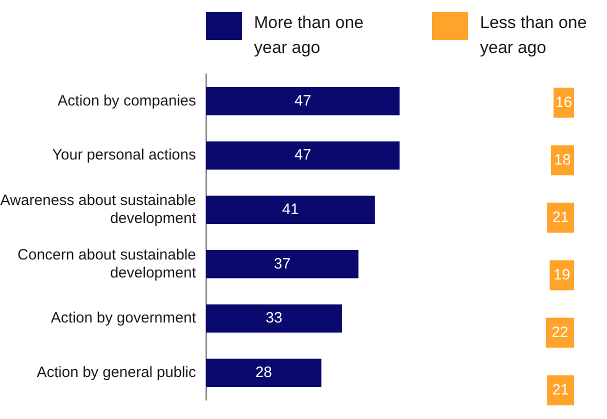 This screenshot has height=419, width=607. I want to click on data-label: 19, so click(561, 275).